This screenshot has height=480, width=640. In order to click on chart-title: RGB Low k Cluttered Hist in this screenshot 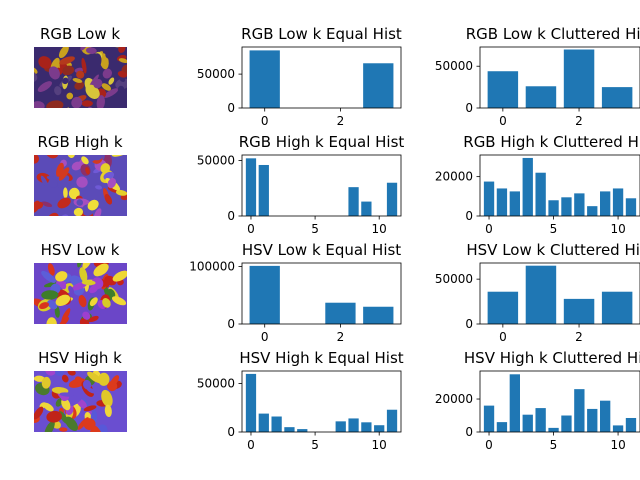, I will do `click(553, 34)`.